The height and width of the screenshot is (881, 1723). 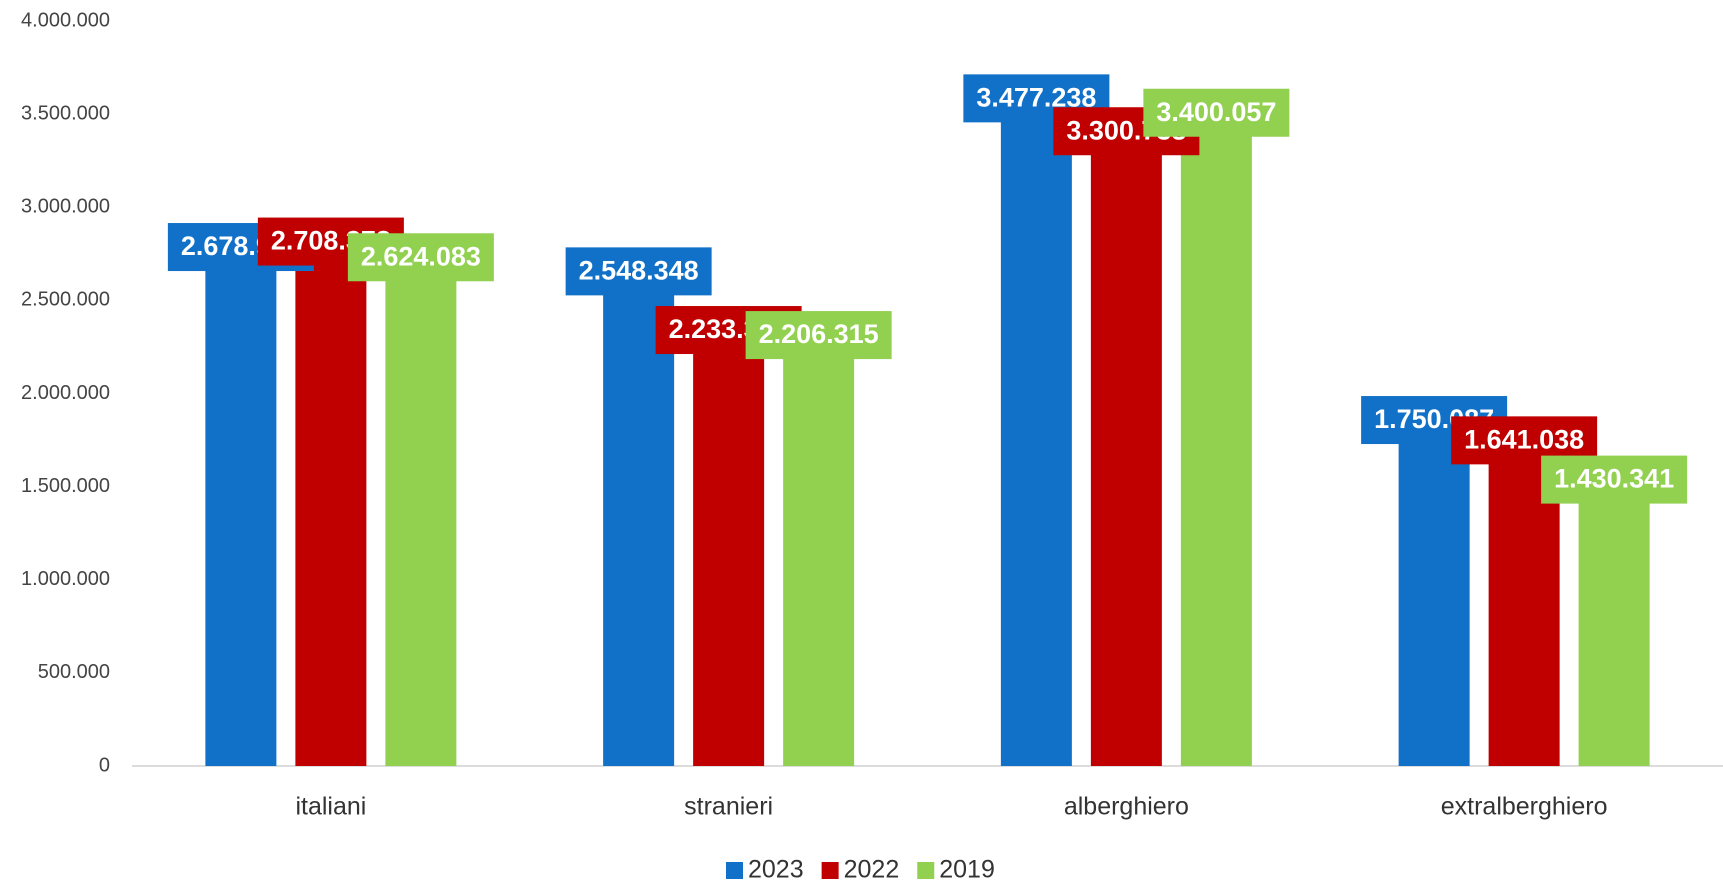 I want to click on data-label: 3.400.057, so click(x=1216, y=112).